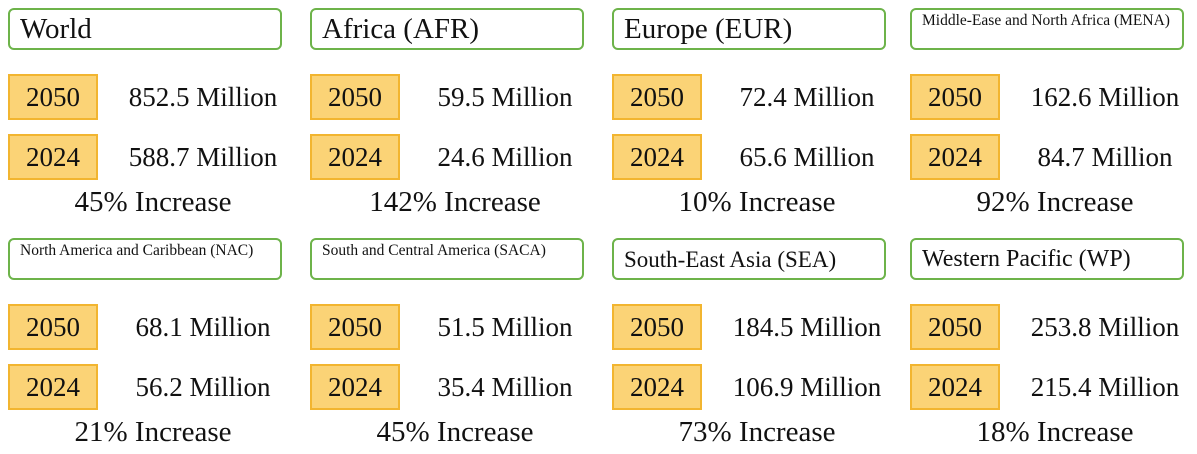  I want to click on population-value: 215.4 Million, so click(1105, 386).